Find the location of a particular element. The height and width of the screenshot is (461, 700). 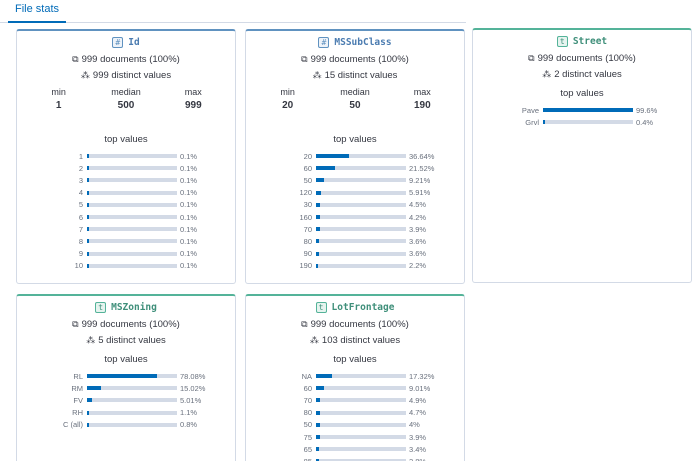

top-value-row: 160 4.2% is located at coordinates (355, 217).